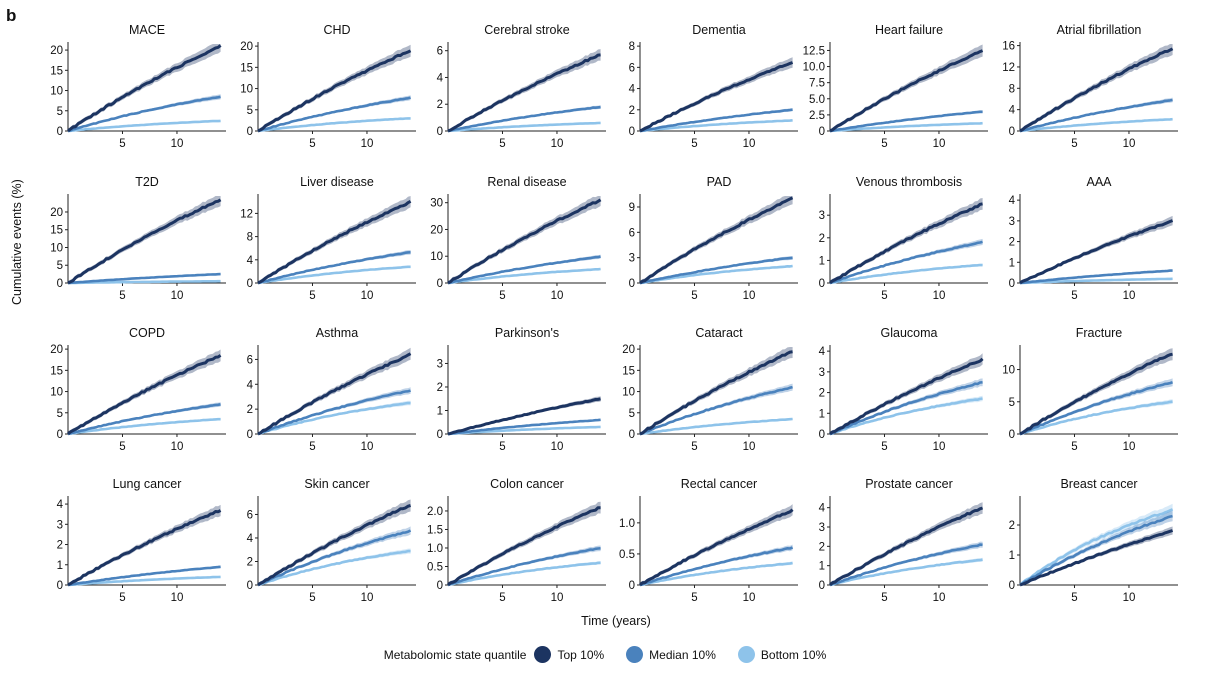  Describe the element at coordinates (435, 512) in the screenshot. I see `y-tick-label: 2.0` at that location.